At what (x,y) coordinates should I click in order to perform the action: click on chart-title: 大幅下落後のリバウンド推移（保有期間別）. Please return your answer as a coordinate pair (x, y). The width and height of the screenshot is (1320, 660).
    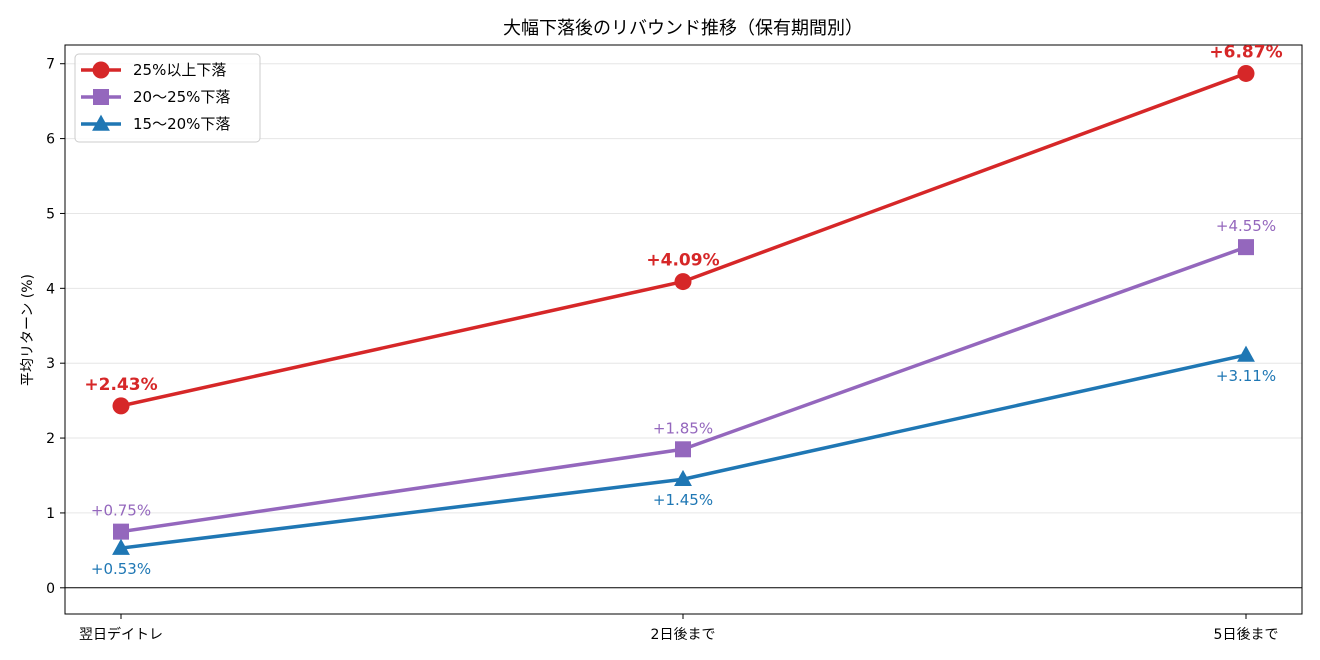
    Looking at the image, I should click on (683, 28).